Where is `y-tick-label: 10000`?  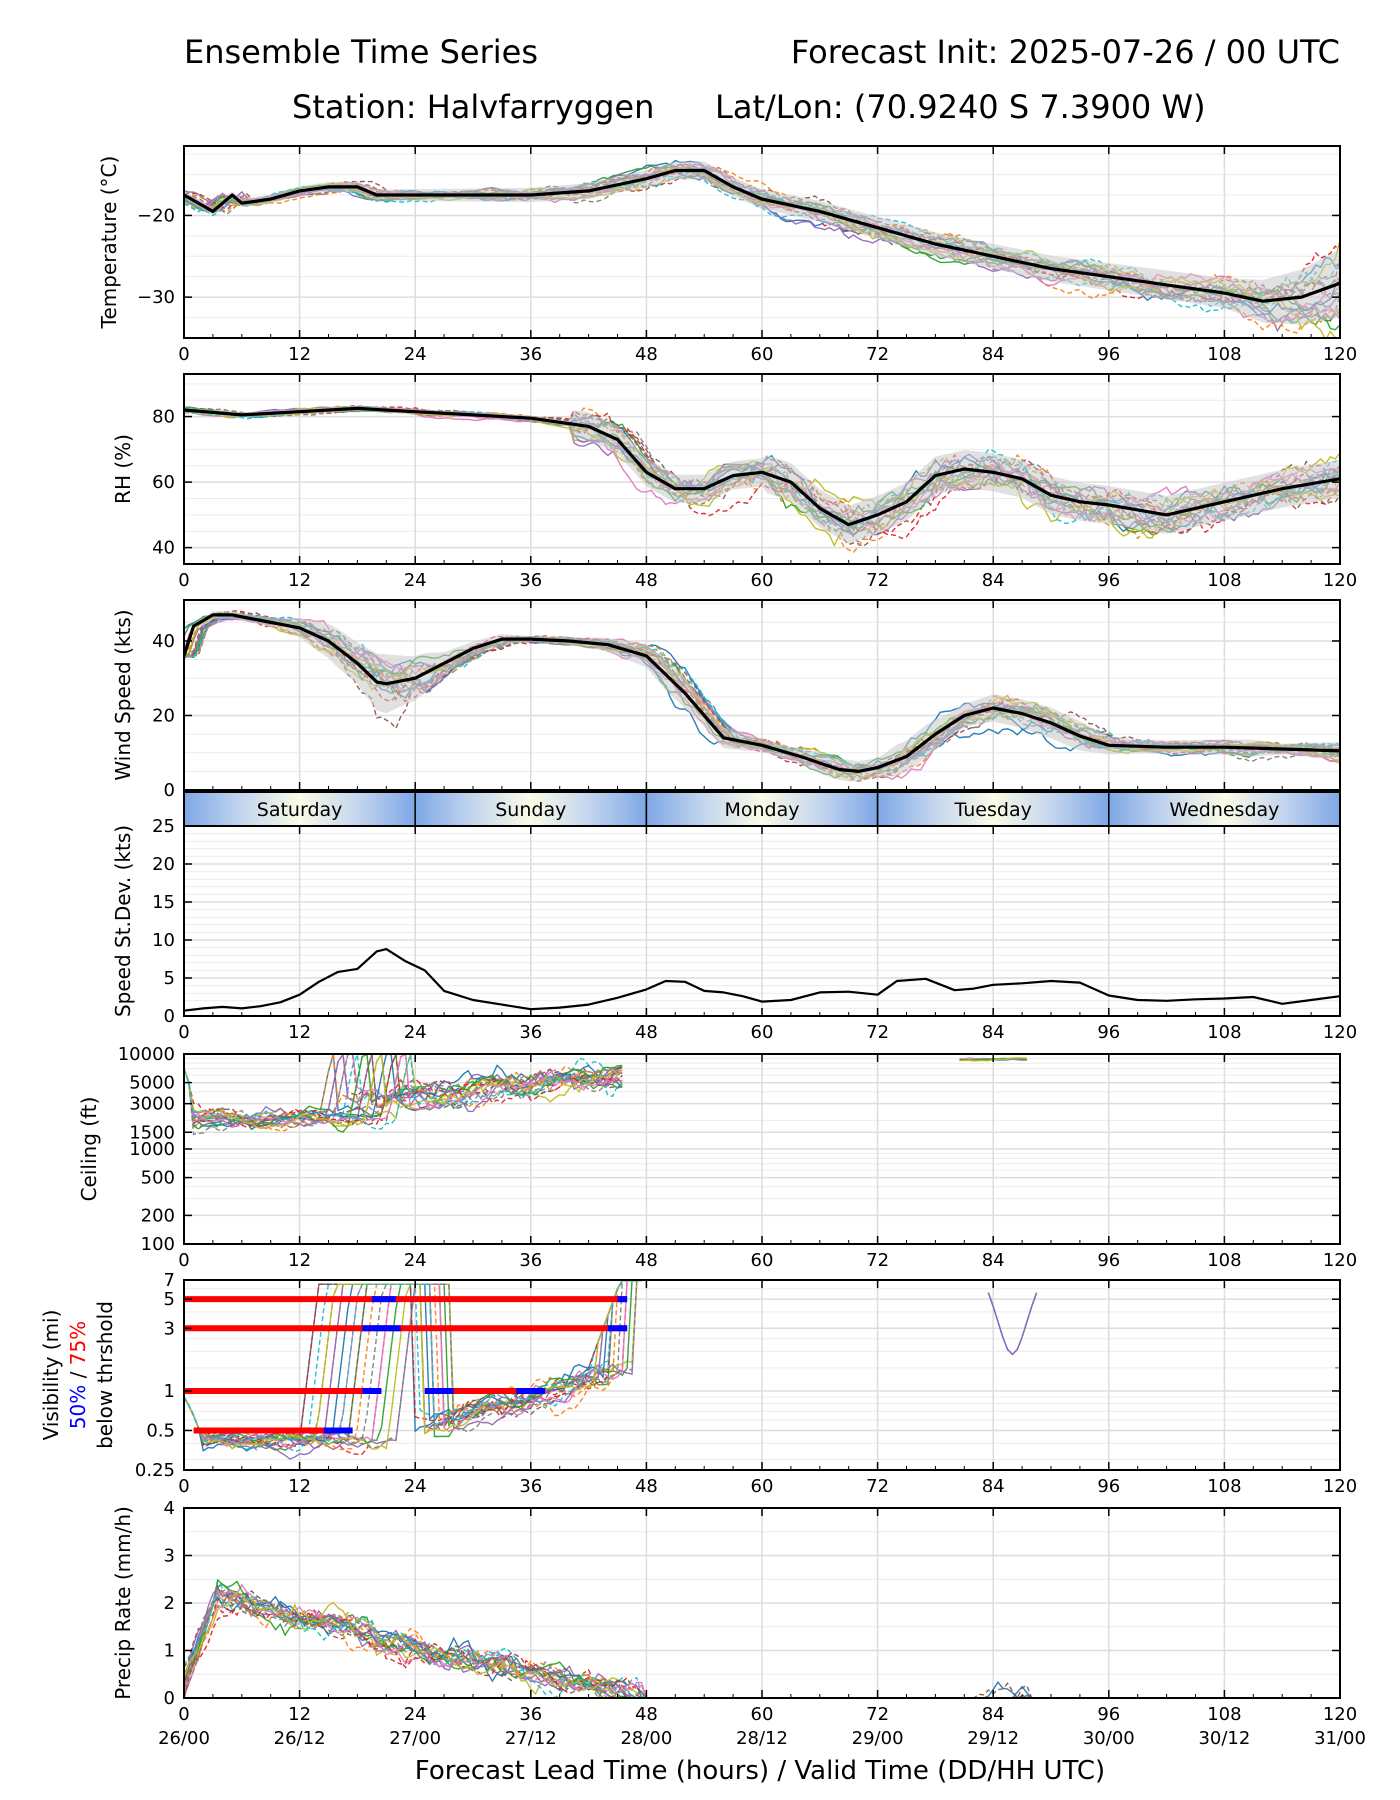 y-tick-label: 10000 is located at coordinates (146, 1054).